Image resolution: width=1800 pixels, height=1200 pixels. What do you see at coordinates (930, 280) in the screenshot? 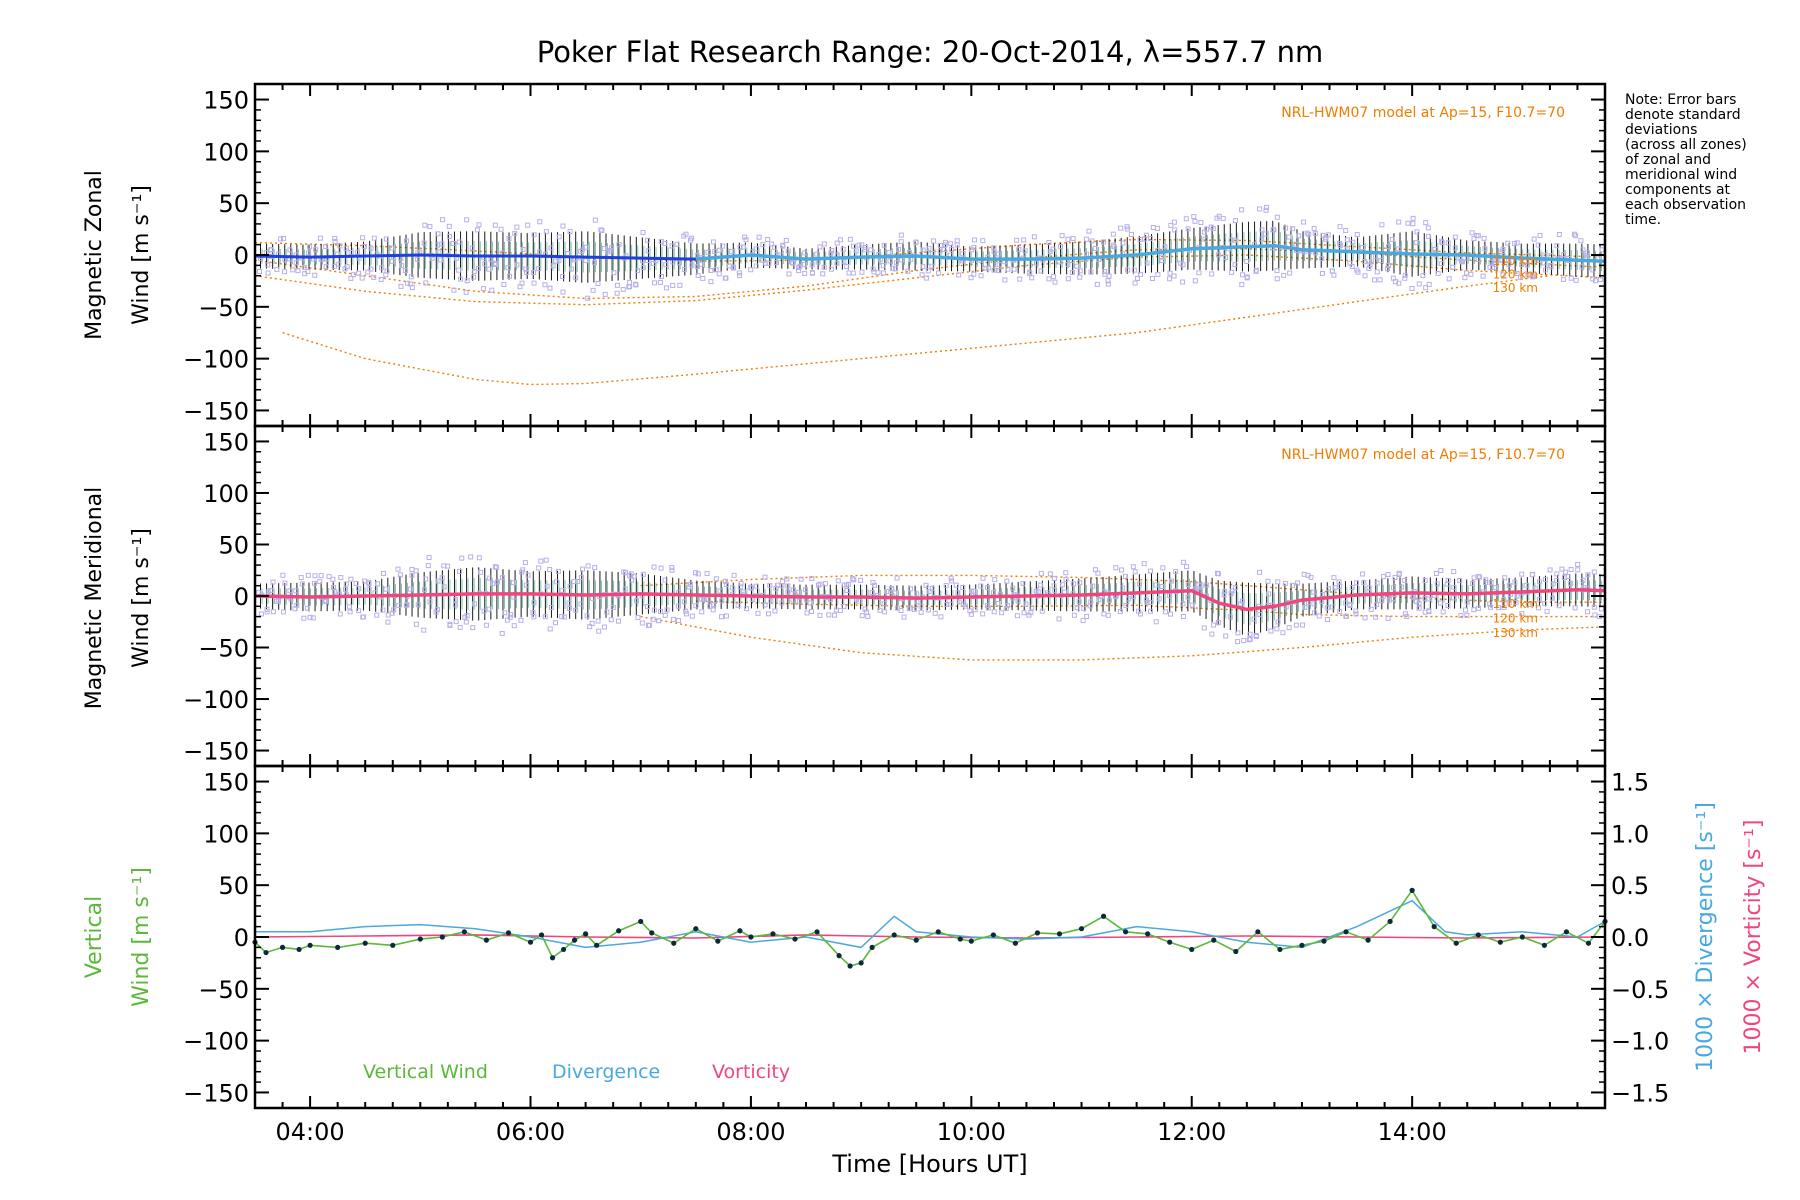
I see `model-curve` at bounding box center [930, 280].